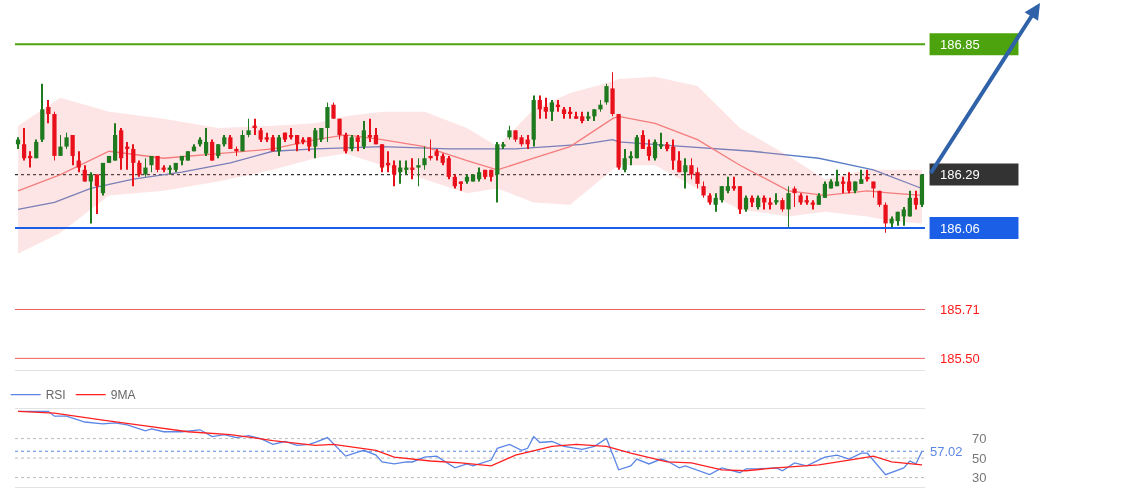 The width and height of the screenshot is (1140, 500). Describe the element at coordinates (979, 478) in the screenshot. I see `y-tick-label: 30` at that location.